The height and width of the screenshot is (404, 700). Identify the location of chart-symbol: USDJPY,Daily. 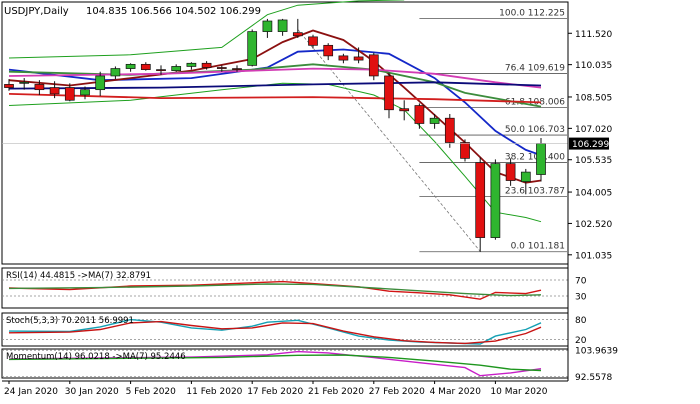
(36, 11).